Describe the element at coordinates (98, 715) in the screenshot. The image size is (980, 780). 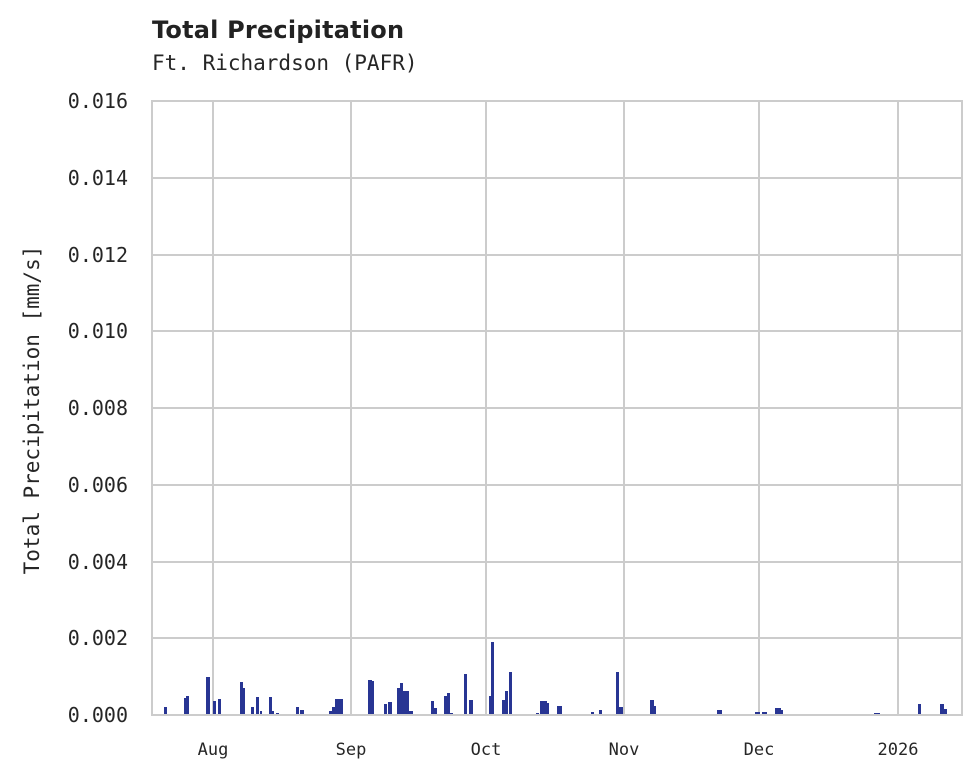
I see `y-tick: 0.000` at that location.